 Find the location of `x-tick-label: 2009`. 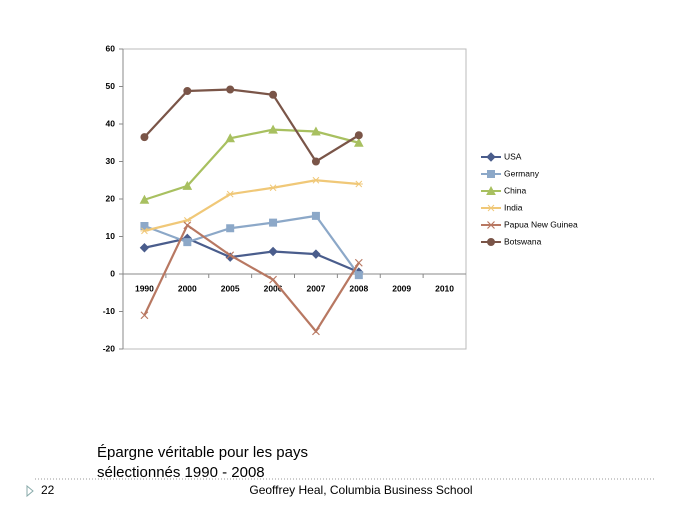

x-tick-label: 2009 is located at coordinates (401, 288).